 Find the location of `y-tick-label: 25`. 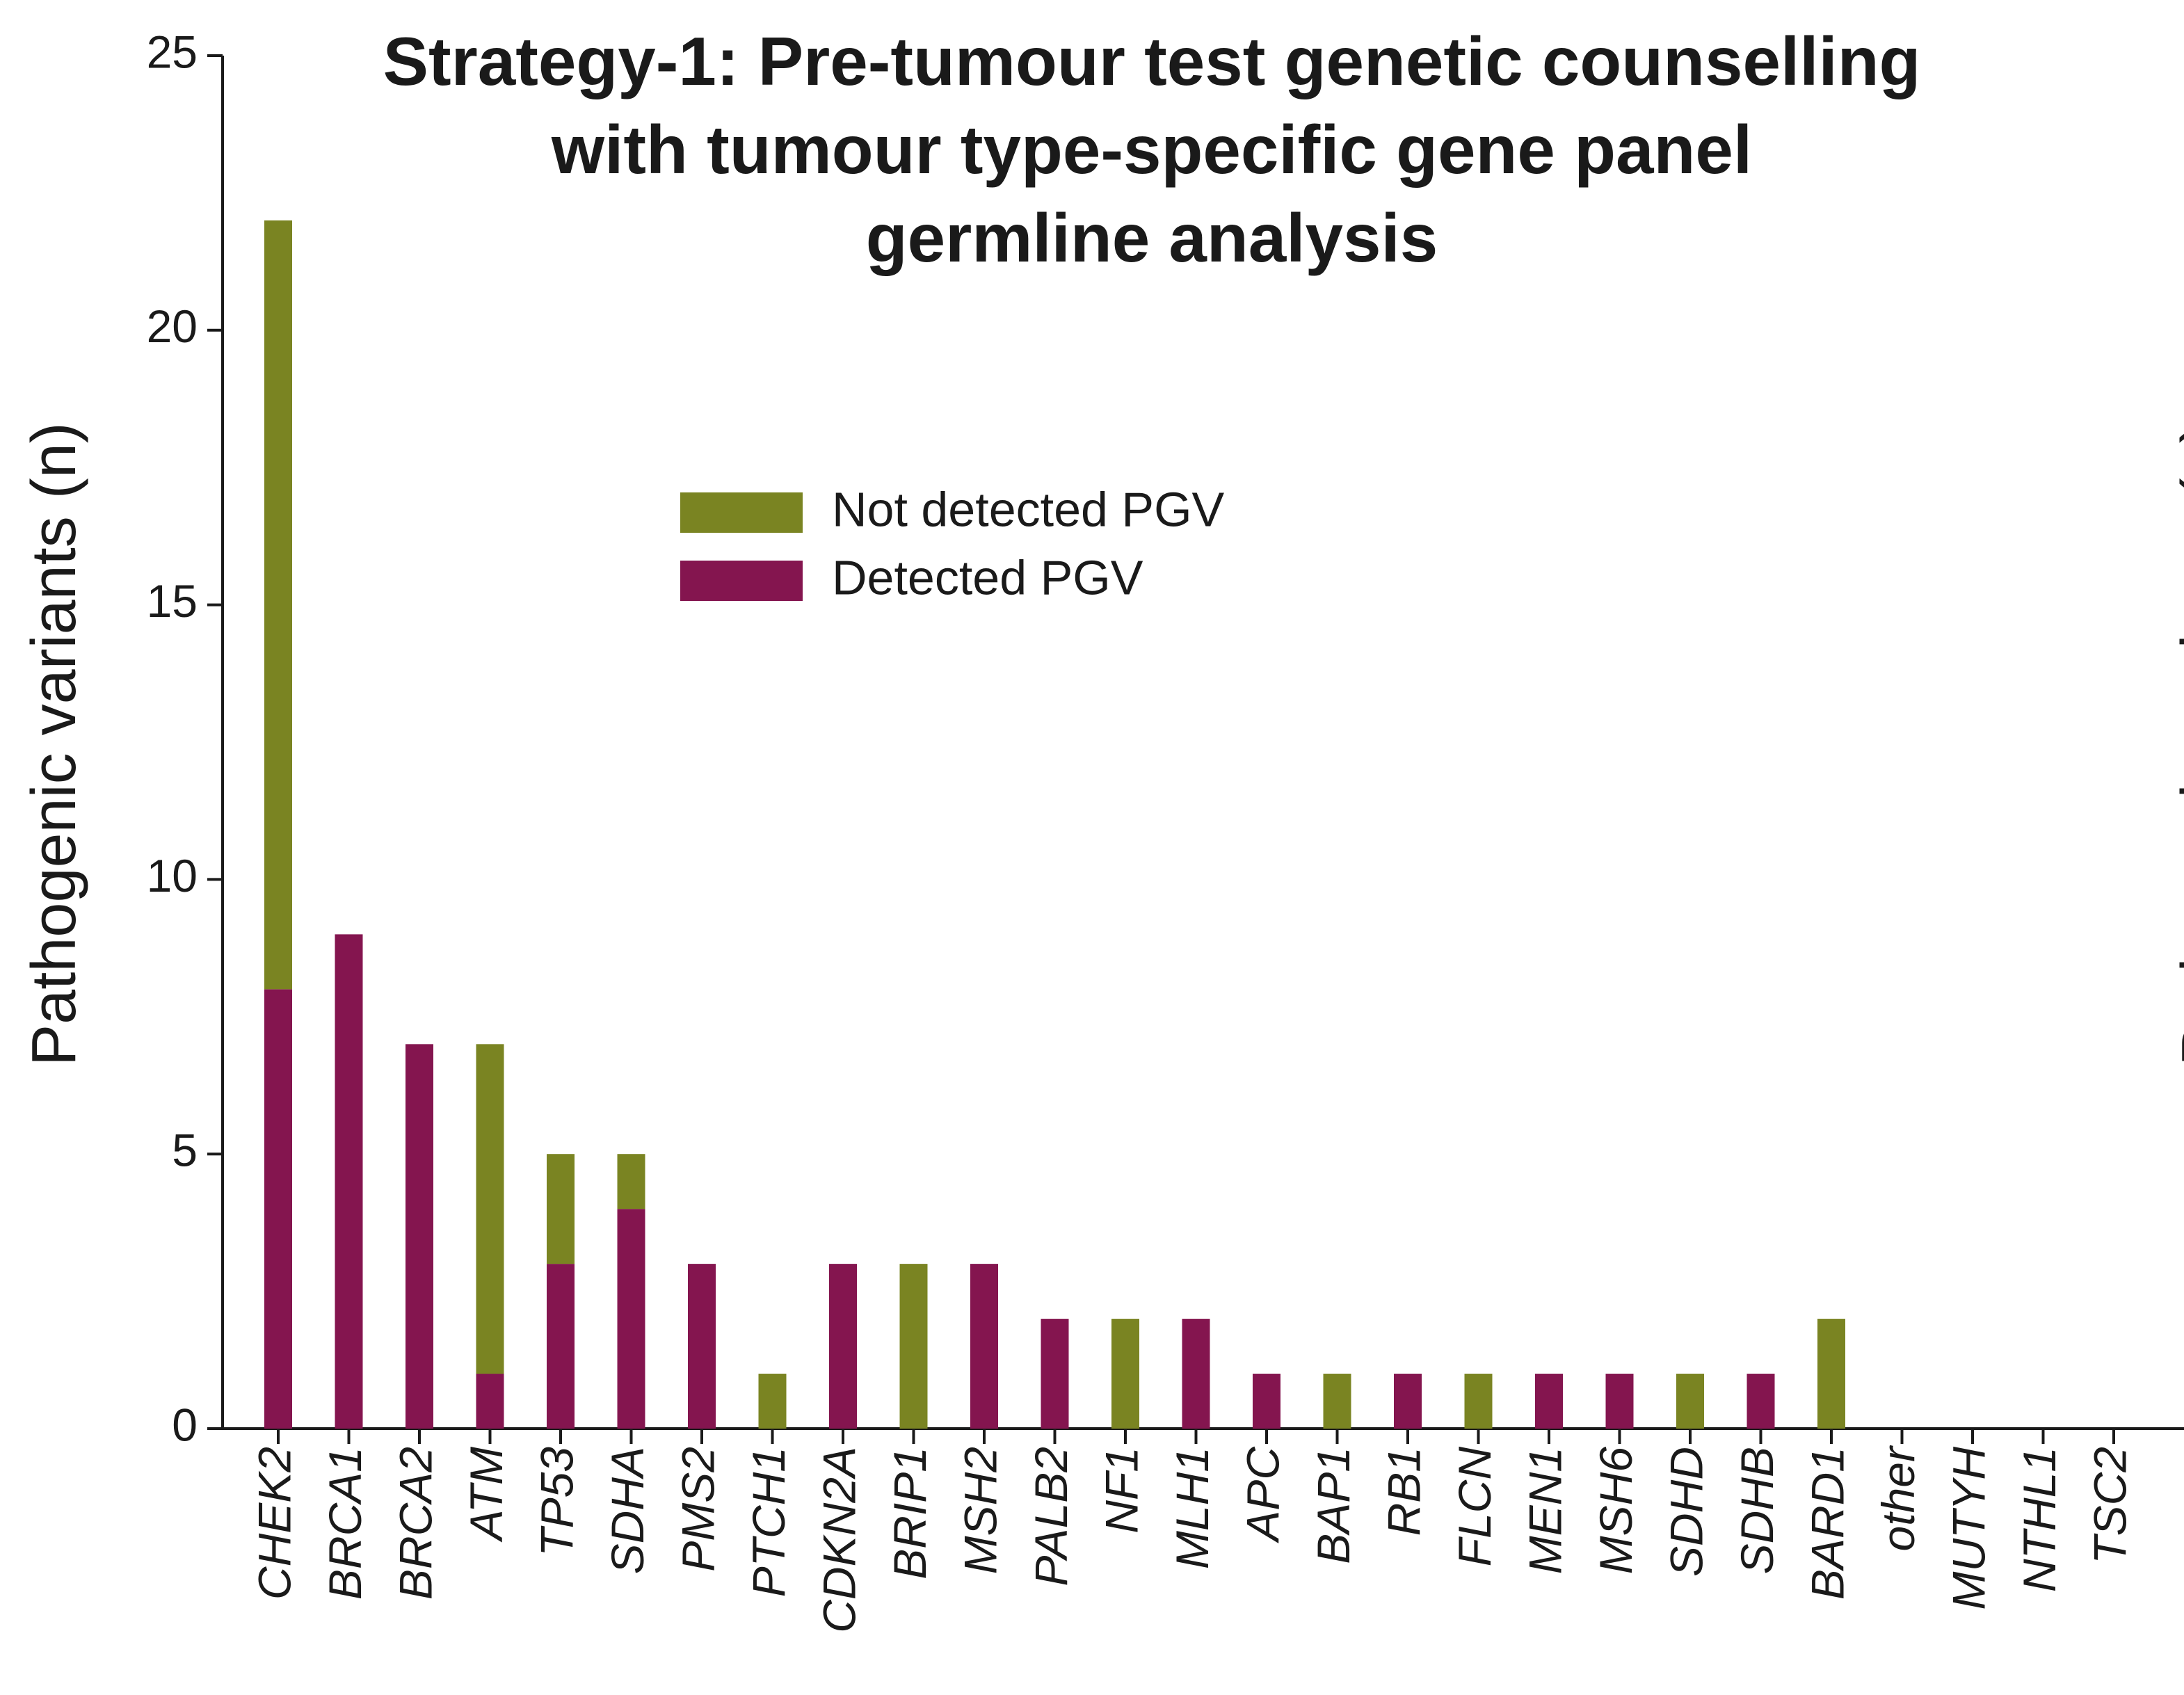

y-tick-label: 25 is located at coordinates (172, 51).